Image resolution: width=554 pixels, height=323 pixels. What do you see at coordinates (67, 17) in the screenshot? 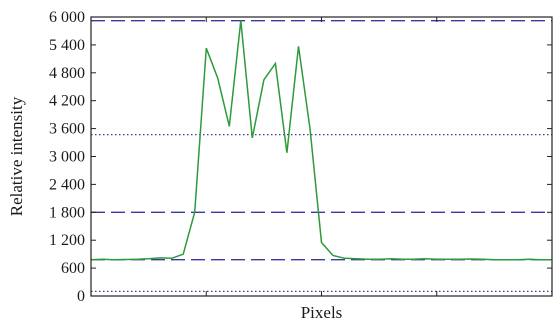
I see `y-tick-label: 6 000` at bounding box center [67, 17].